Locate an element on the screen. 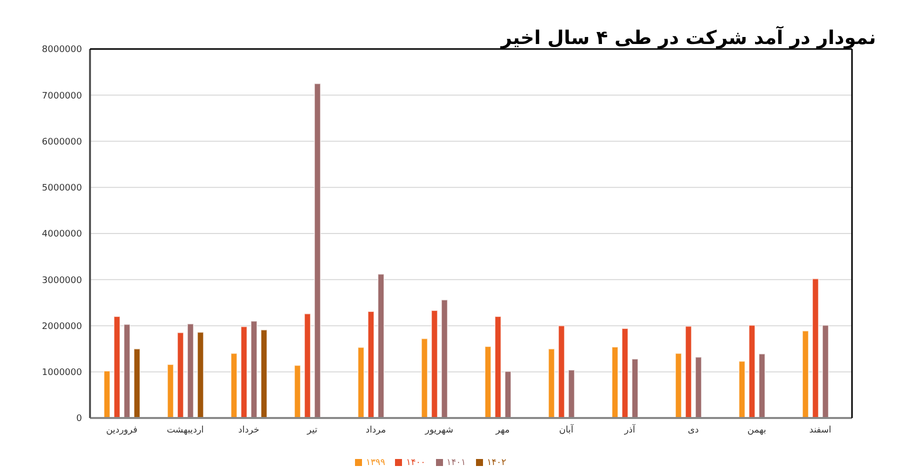  legend-label: ۱۴۰۲ is located at coordinates (496, 463).